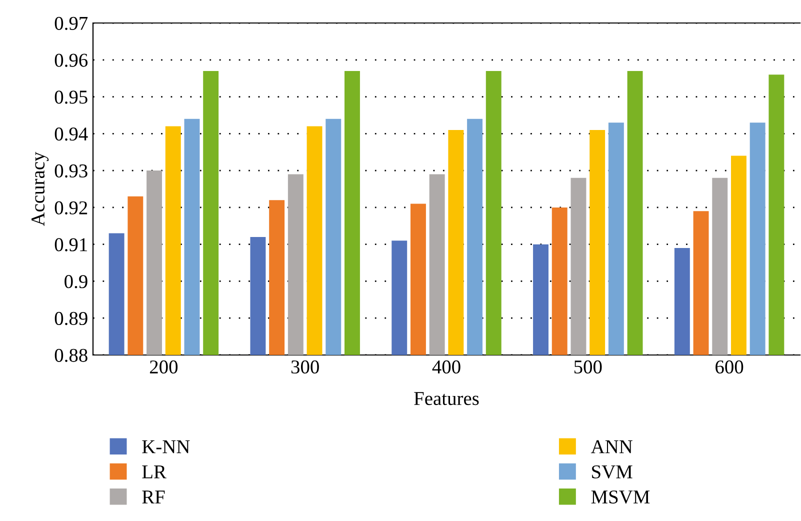 Image resolution: width=801 pixels, height=521 pixels. I want to click on y-tick-label: 0.95, so click(71, 97).